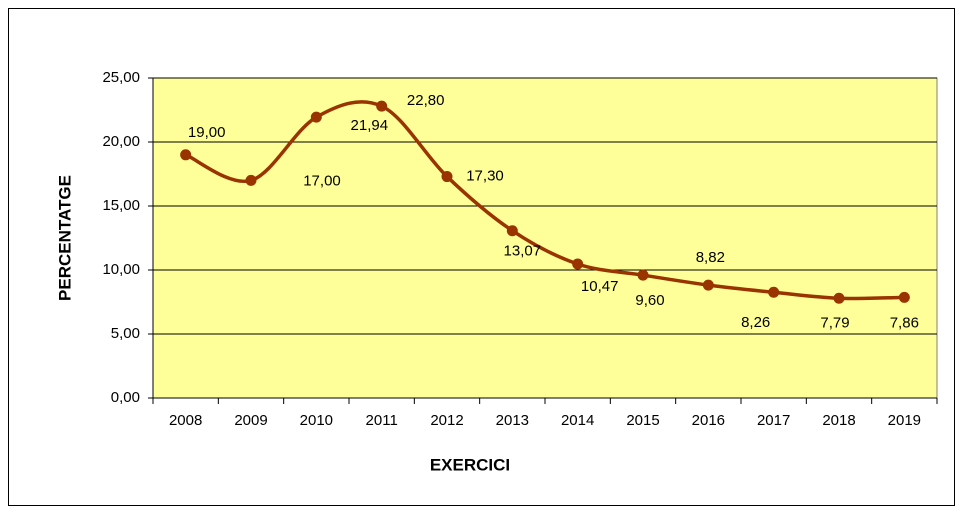 This screenshot has width=964, height=514. Describe the element at coordinates (121, 269) in the screenshot. I see `y-tick-label: 10,00` at that location.